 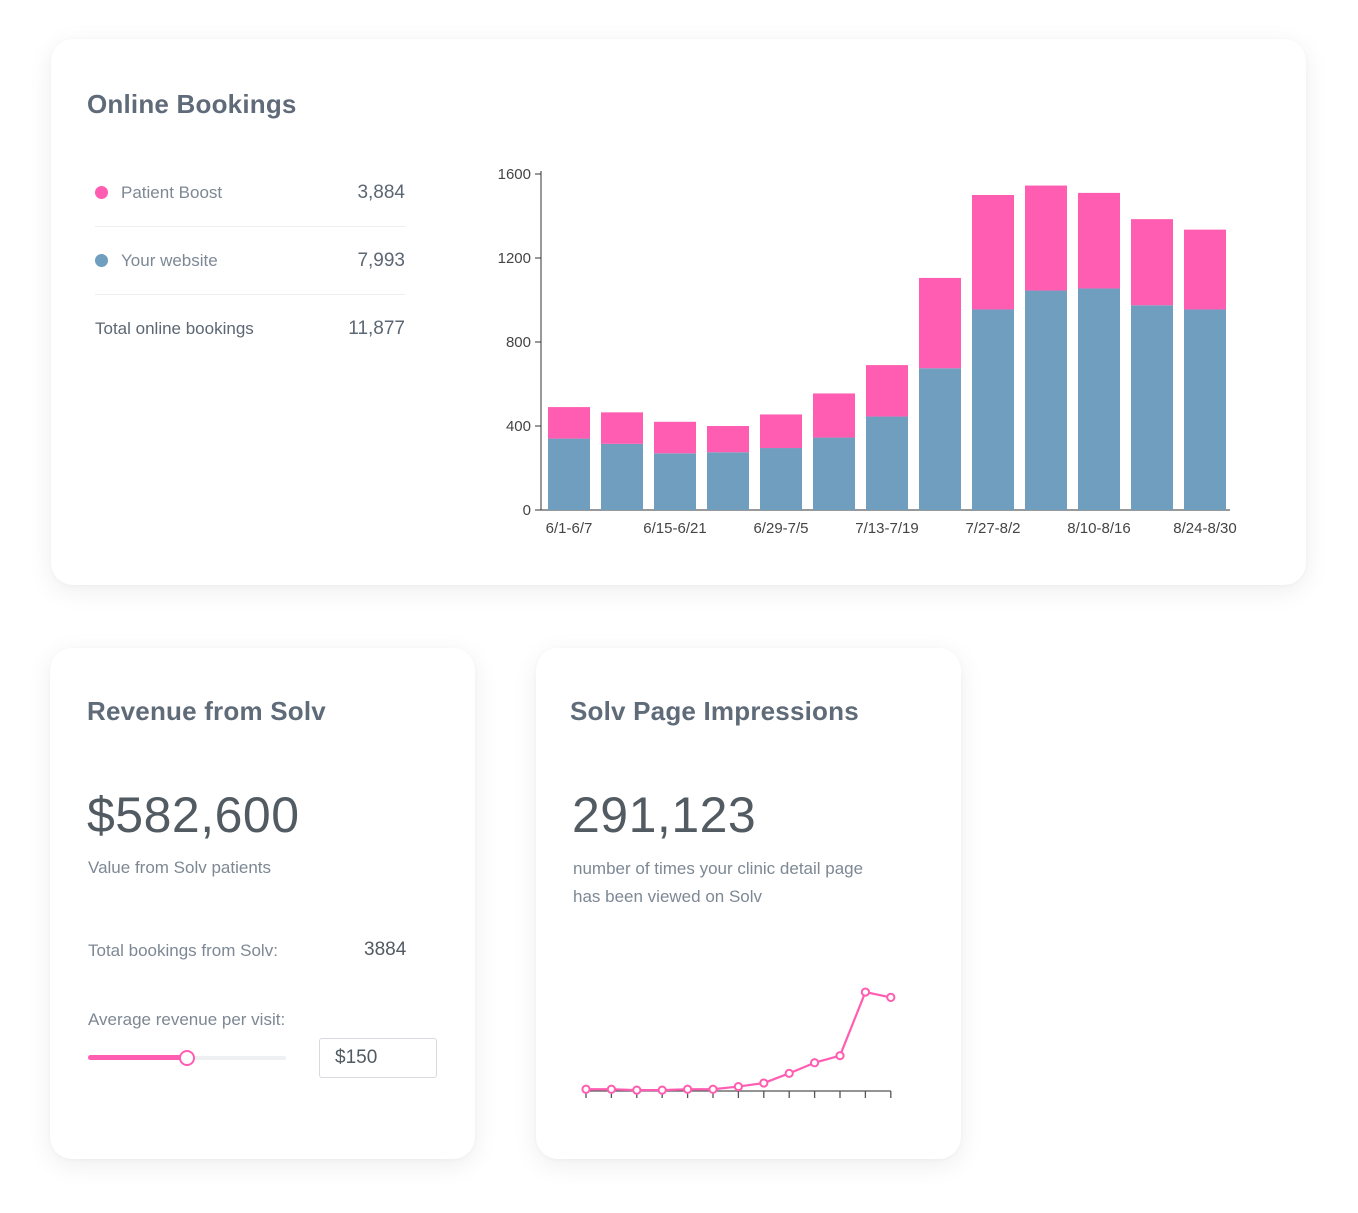 What do you see at coordinates (174, 328) in the screenshot?
I see `total-label: Total online bookings` at bounding box center [174, 328].